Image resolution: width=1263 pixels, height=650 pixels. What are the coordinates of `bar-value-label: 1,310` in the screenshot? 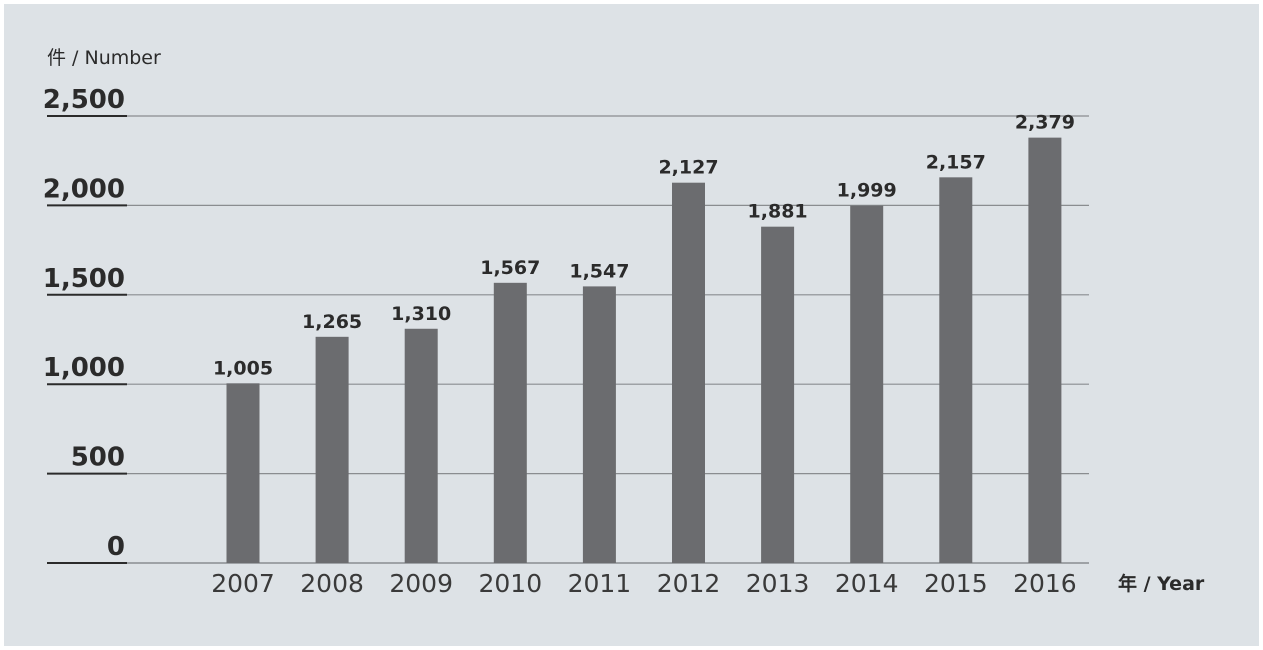 It's located at (421, 314).